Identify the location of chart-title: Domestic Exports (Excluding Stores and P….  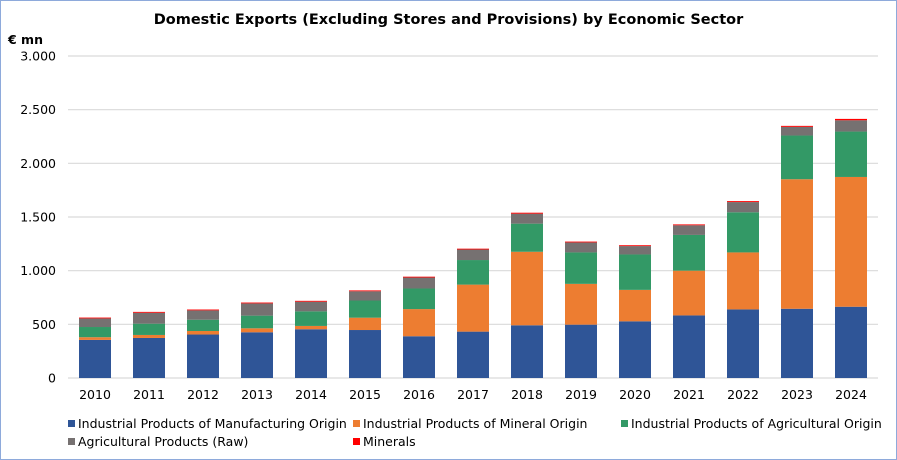
(448, 20).